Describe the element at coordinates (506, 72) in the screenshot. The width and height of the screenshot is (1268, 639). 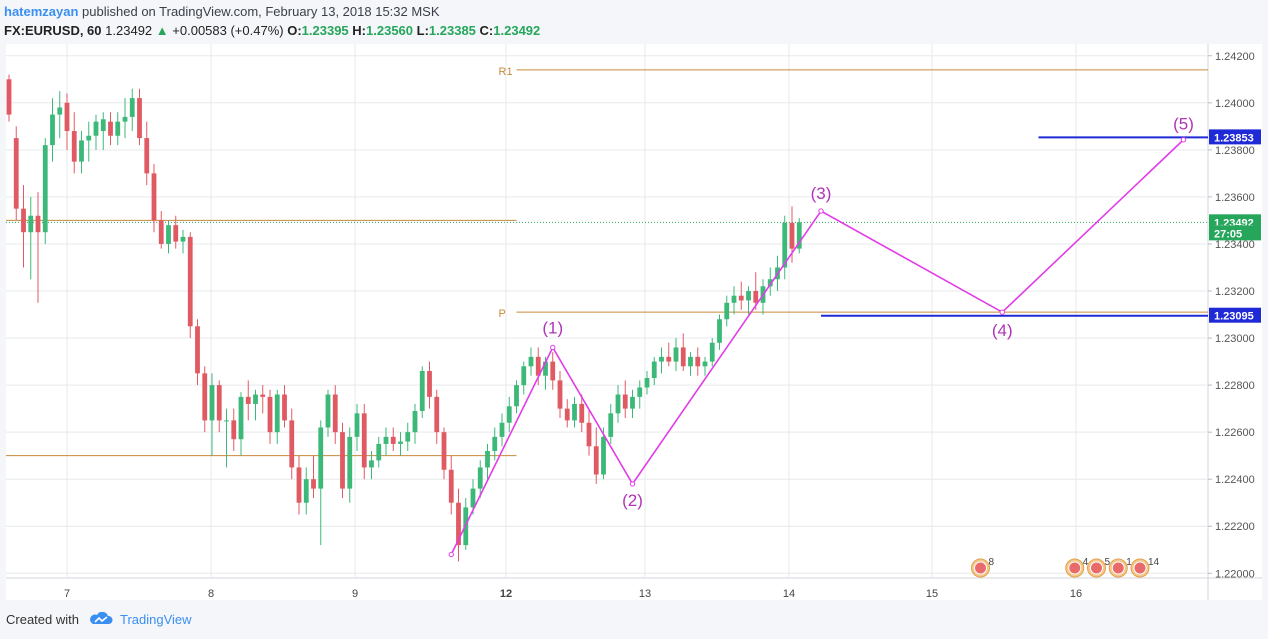
I see `pivot-label-r1: R1` at that location.